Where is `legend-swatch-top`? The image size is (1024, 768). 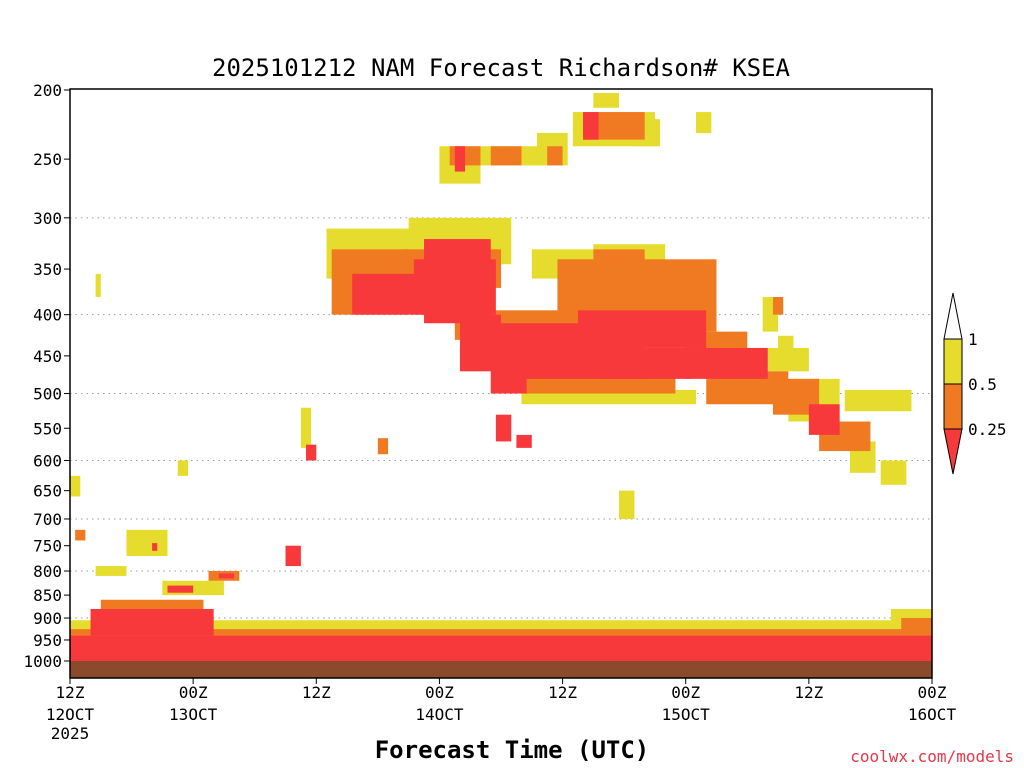
legend-swatch-top is located at coordinates (953, 316).